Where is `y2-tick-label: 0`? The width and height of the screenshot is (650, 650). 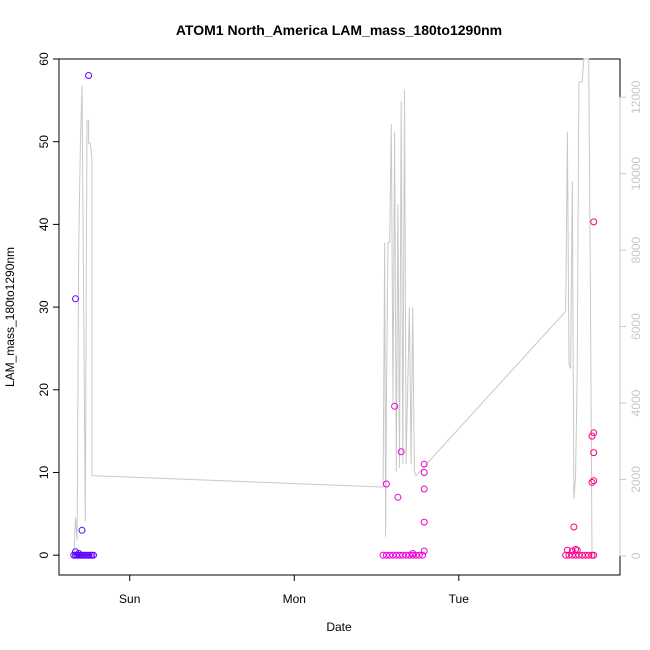
y2-tick-label: 0 is located at coordinates (636, 555).